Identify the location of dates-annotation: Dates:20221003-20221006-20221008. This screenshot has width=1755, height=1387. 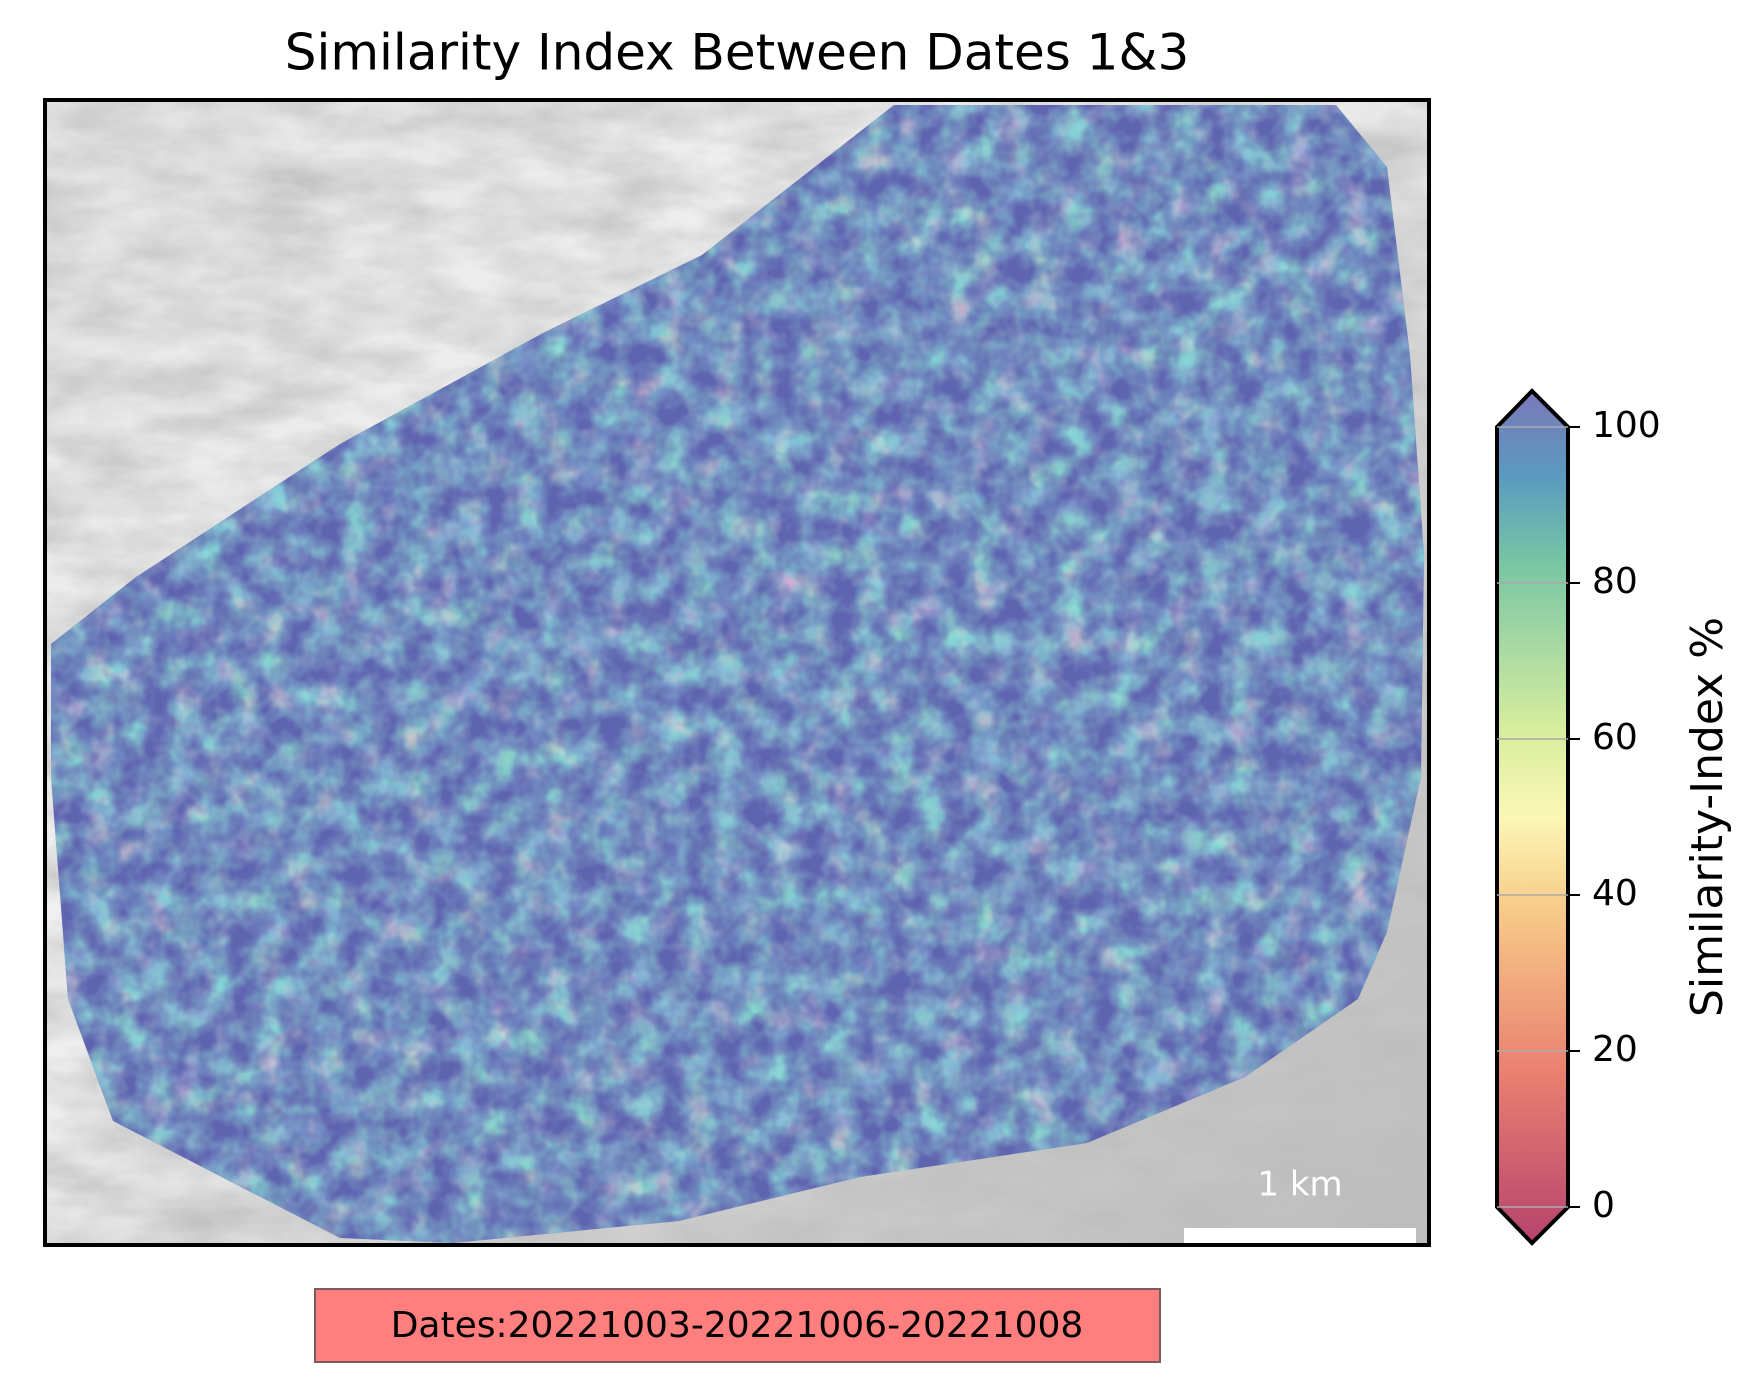
(737, 1325).